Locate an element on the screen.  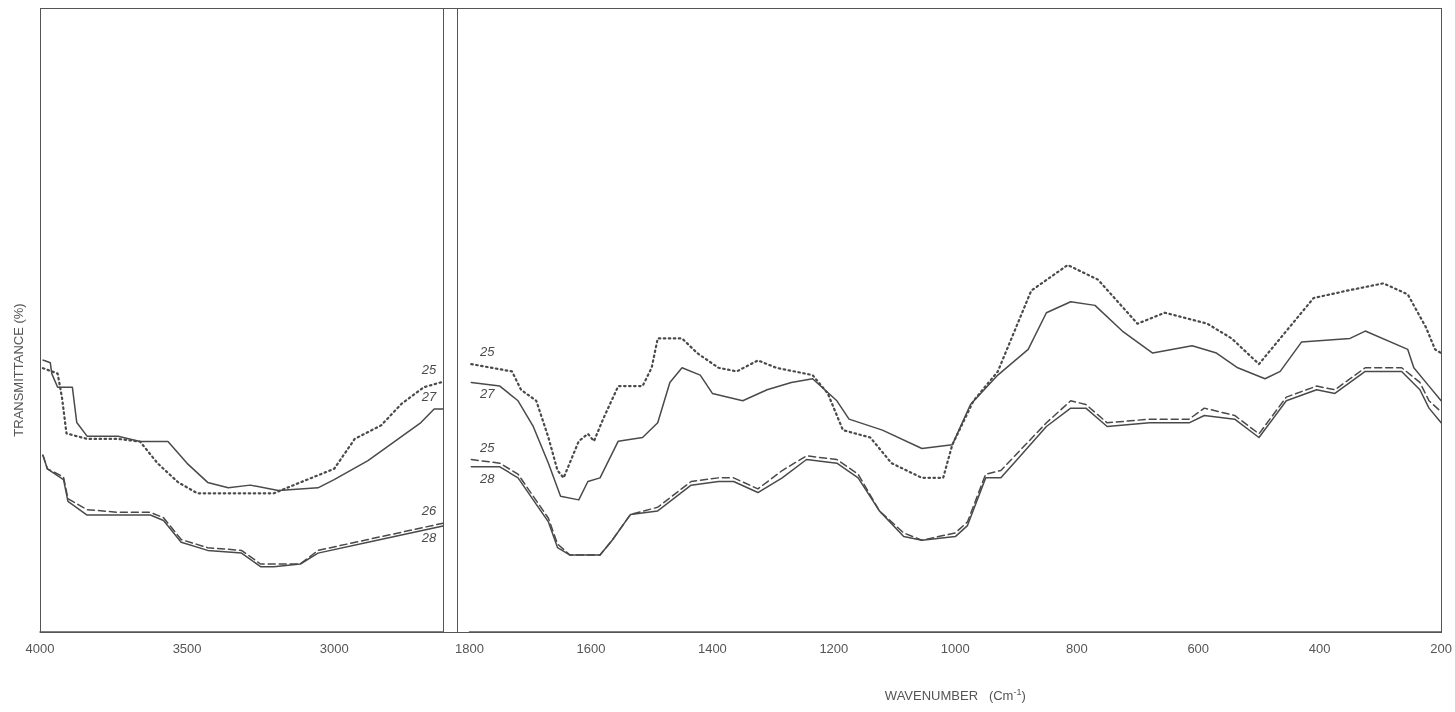
x-tick-label: 200 is located at coordinates (1441, 648).